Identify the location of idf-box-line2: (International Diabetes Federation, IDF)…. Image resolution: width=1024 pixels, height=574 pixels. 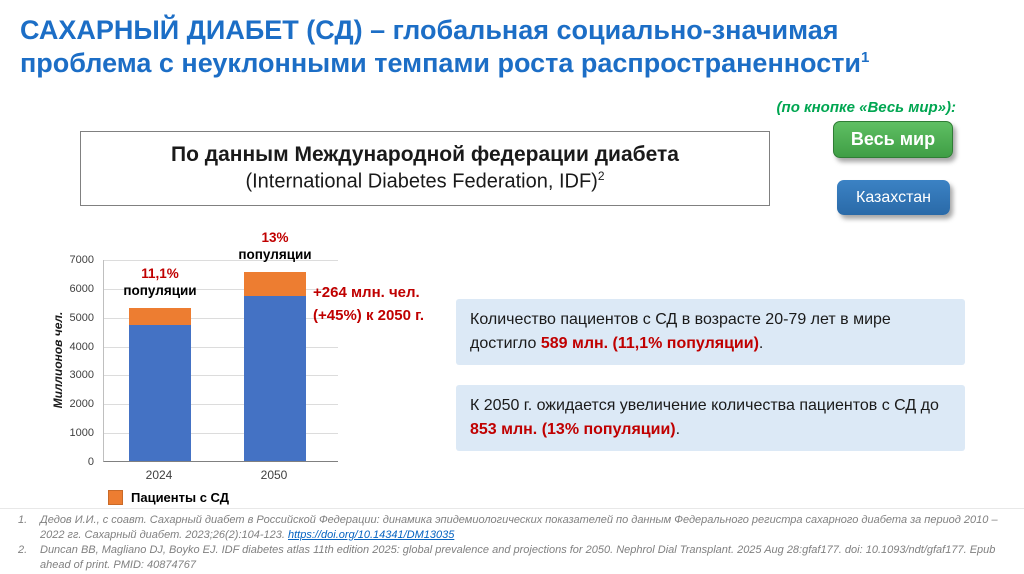
(424, 181).